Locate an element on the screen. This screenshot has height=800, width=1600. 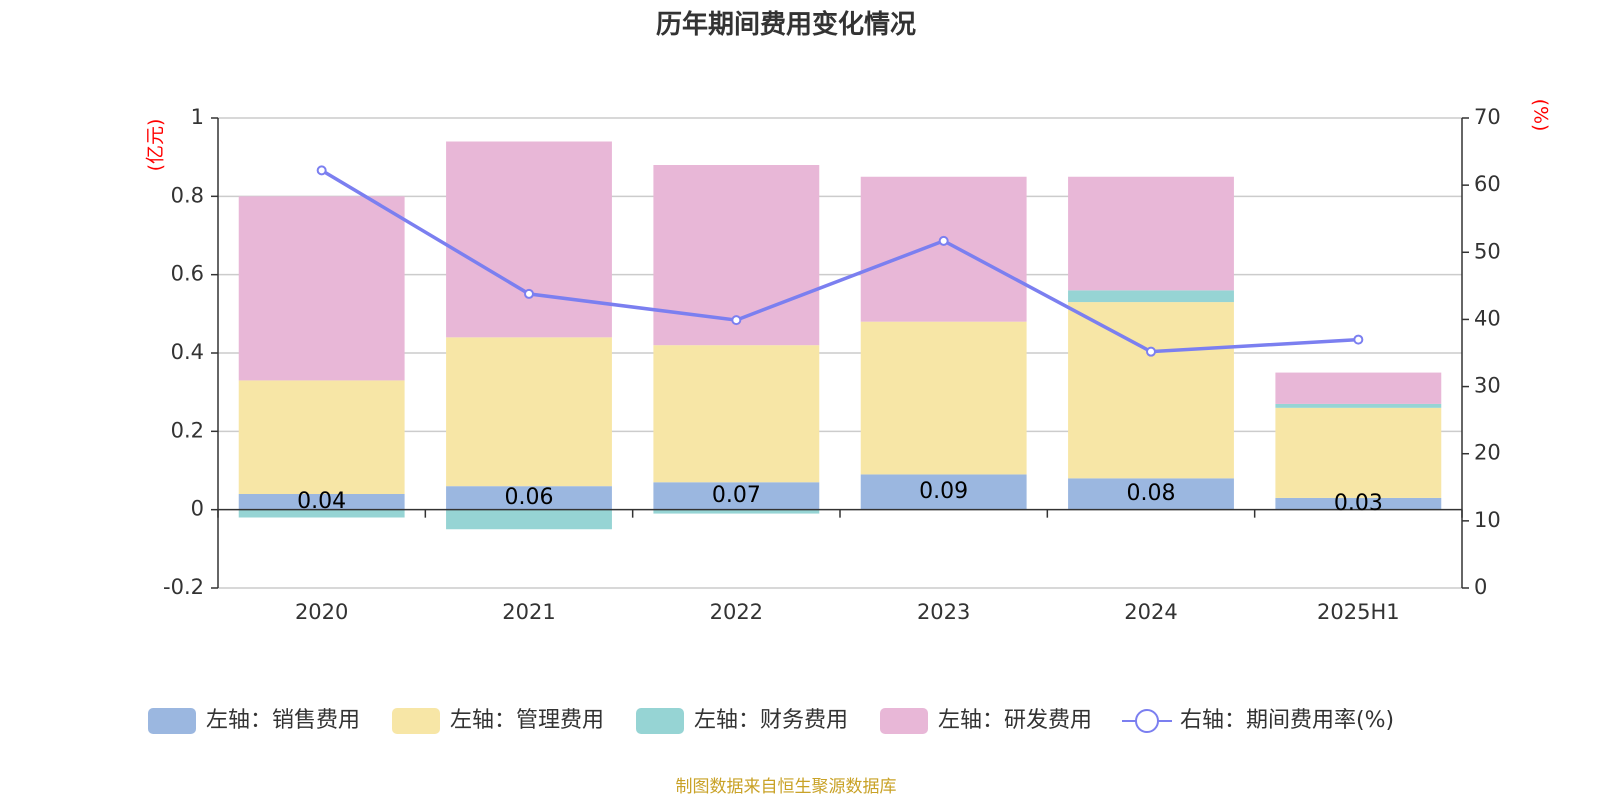
legend-label: 左轴：研发费用 is located at coordinates (1015, 720).